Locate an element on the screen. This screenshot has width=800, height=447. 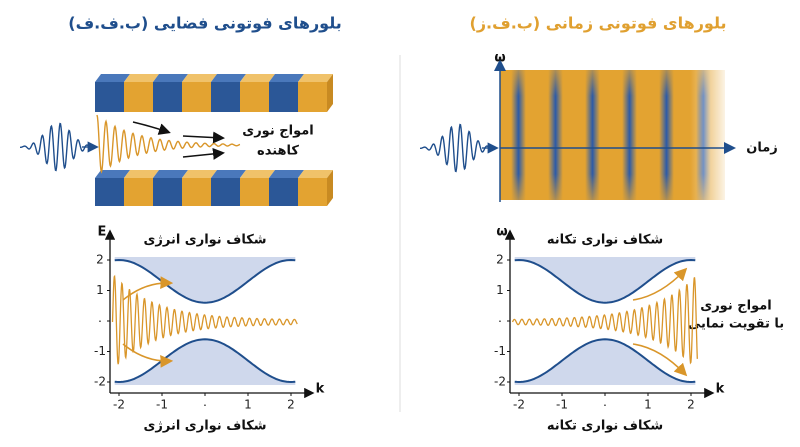
caption: شکاف نواری انرژی is located at coordinates (204, 426).